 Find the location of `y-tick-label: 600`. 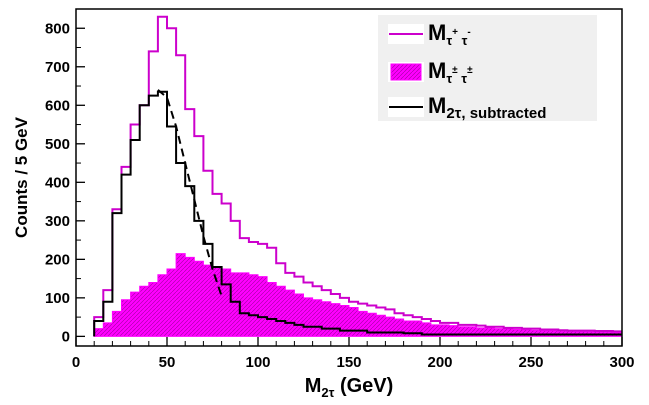

y-tick-label: 600 is located at coordinates (57, 105).